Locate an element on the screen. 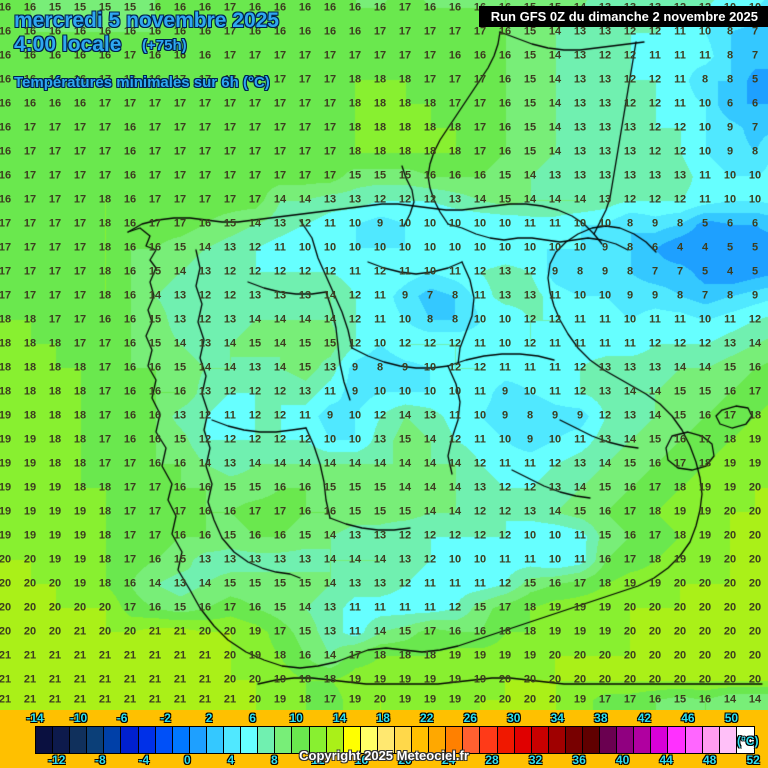  color-scale-tick: 20 is located at coordinates (405, 760).